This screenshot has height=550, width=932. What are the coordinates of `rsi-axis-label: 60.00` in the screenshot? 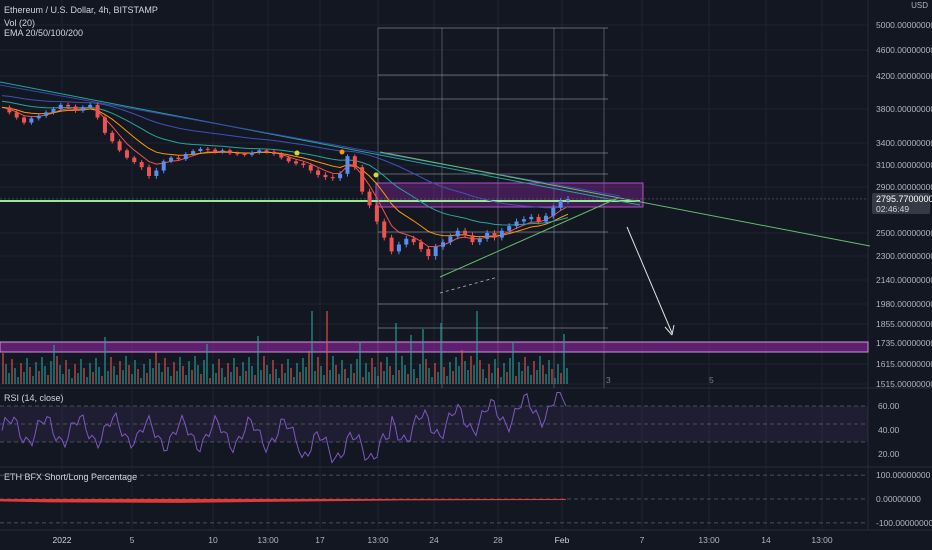 It's located at (889, 406).